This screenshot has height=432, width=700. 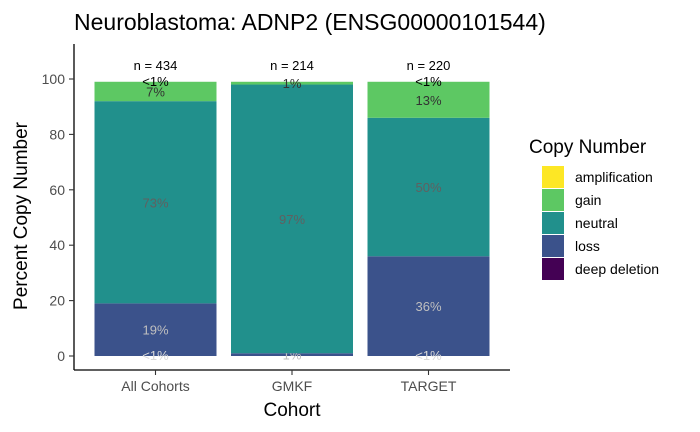 I want to click on x-axis-label: Cohort, so click(x=292, y=410).